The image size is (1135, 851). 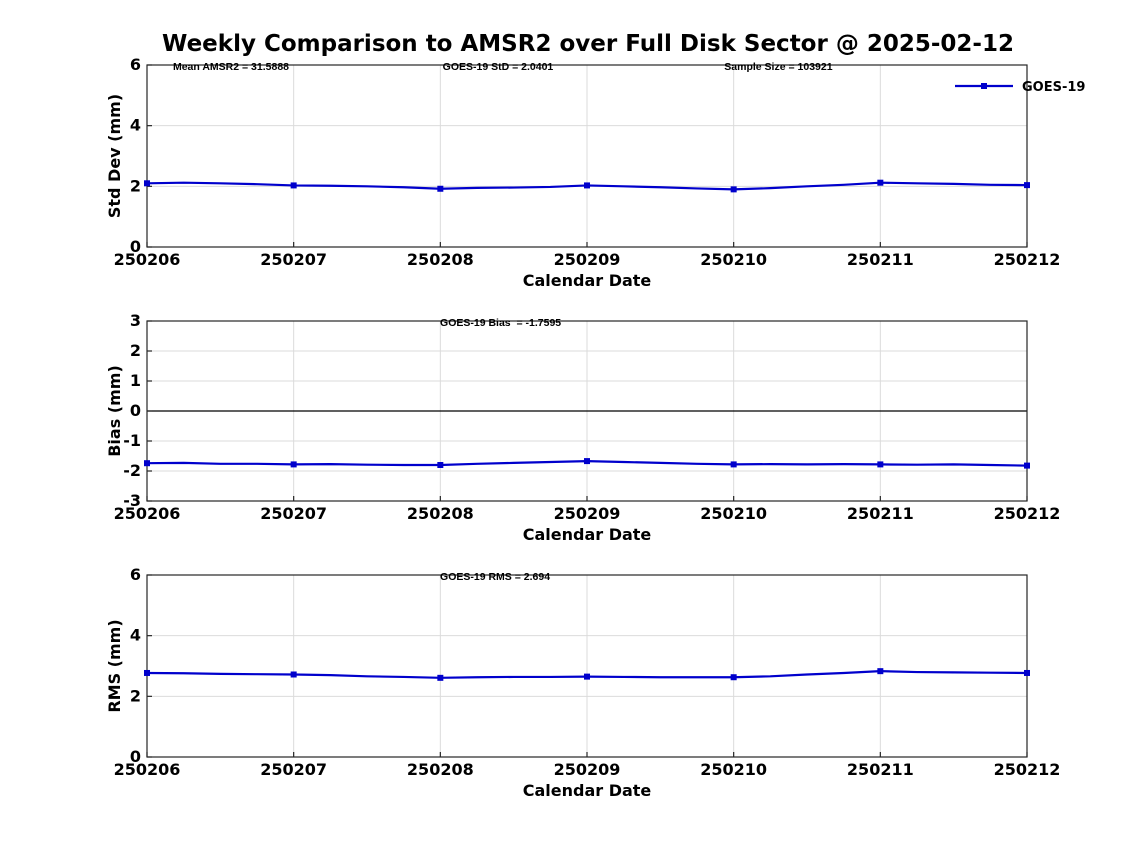 What do you see at coordinates (114, 156) in the screenshot?
I see `y-axis-label: Std Dev (mm)` at bounding box center [114, 156].